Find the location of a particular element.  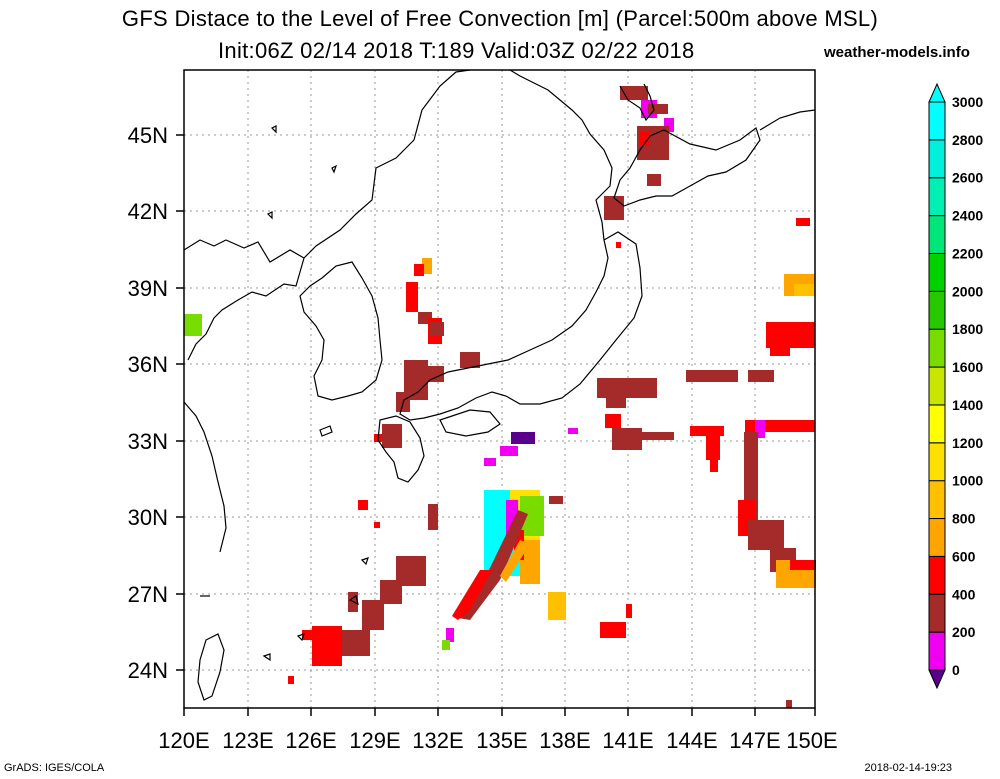

x-tick-label: 138E is located at coordinates (564, 740).